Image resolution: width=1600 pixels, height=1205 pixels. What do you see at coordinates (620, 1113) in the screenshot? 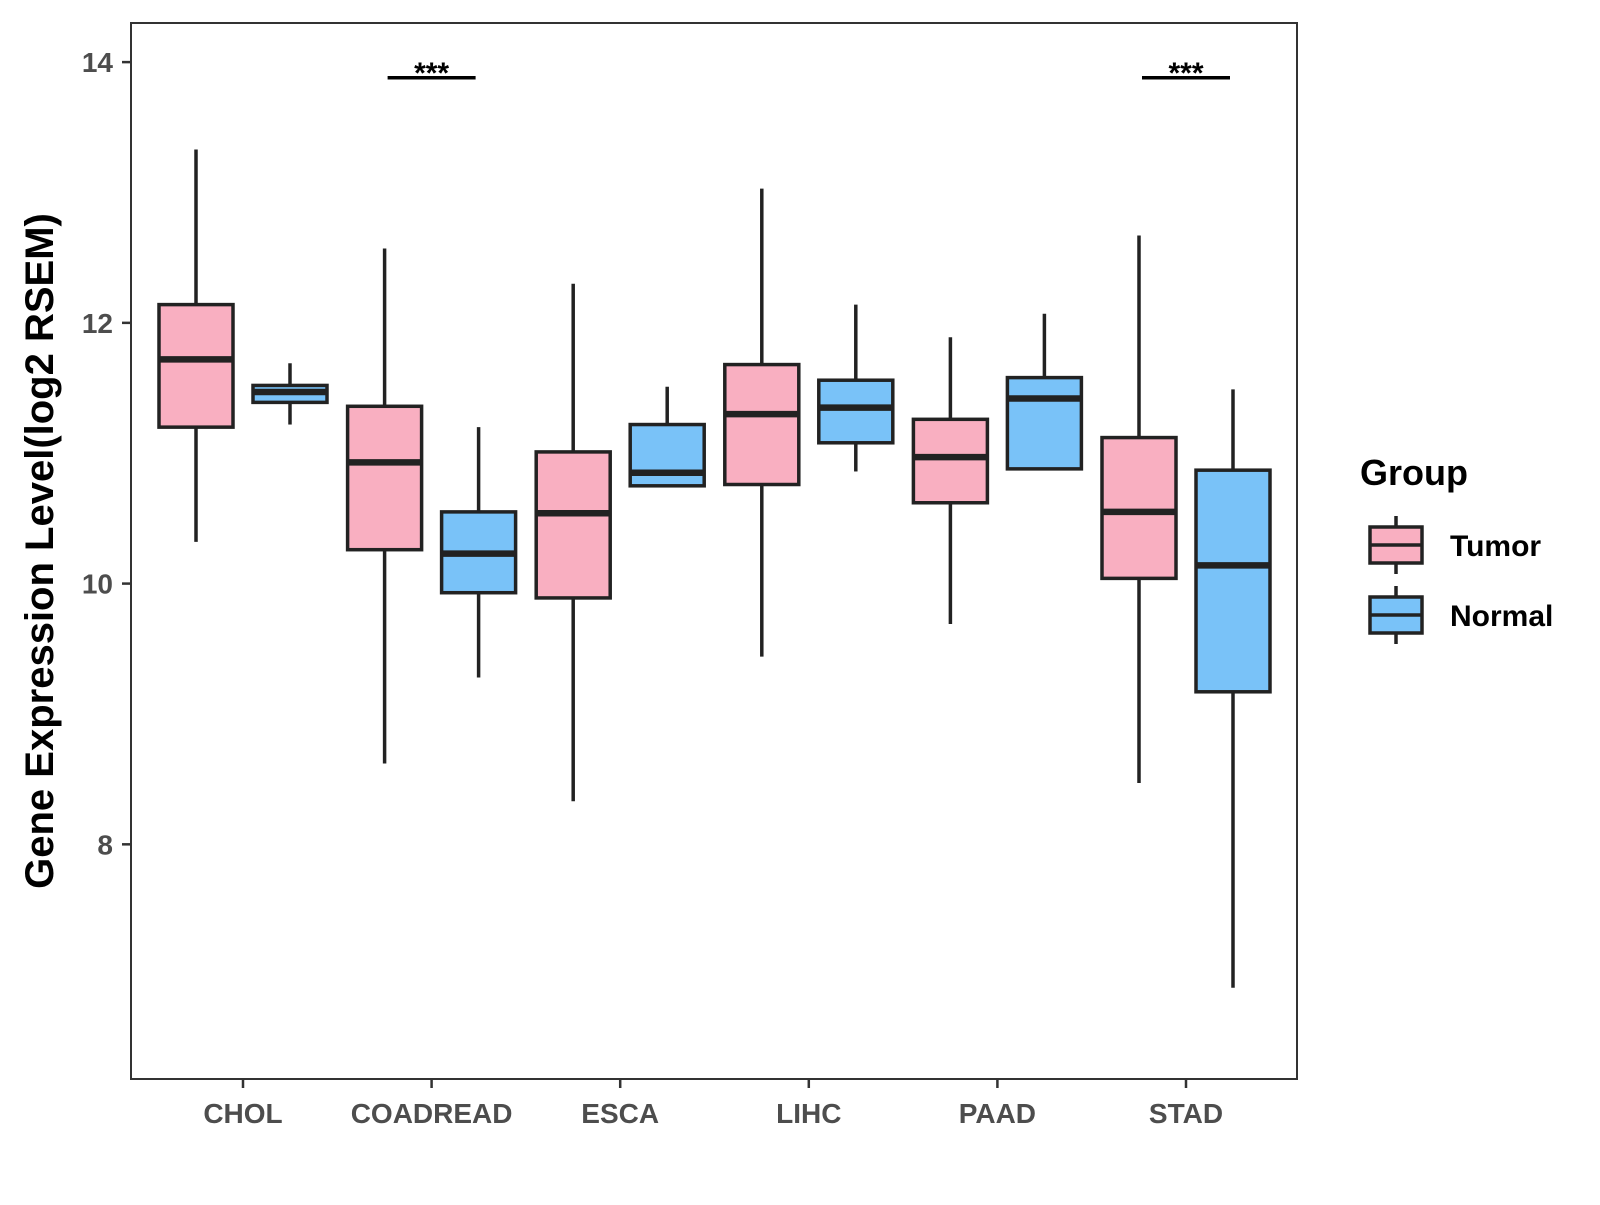
I see `x-tick-label: ESCA` at bounding box center [620, 1113].